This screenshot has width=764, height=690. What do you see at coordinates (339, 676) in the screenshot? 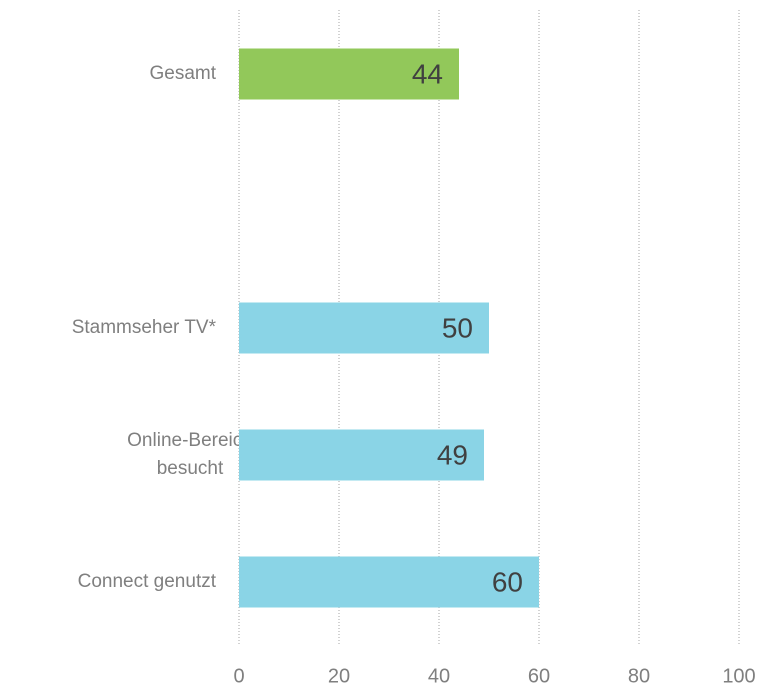
I see `x-tick-label: 20` at bounding box center [339, 676].